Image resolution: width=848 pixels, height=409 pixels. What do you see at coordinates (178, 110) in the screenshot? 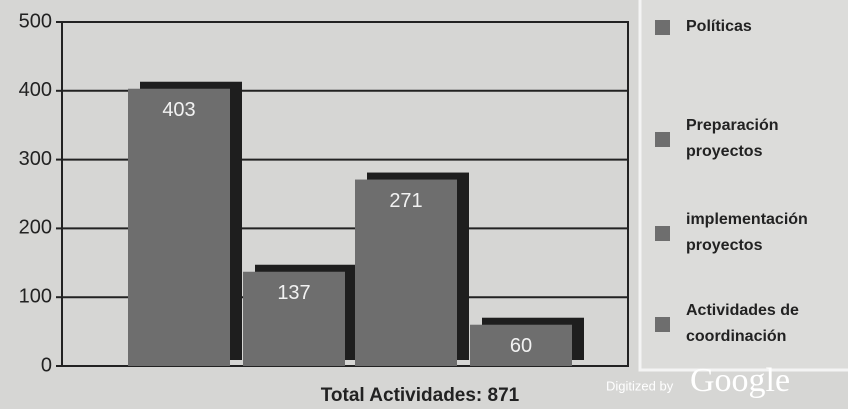
I see `value-label: 403` at bounding box center [178, 110].